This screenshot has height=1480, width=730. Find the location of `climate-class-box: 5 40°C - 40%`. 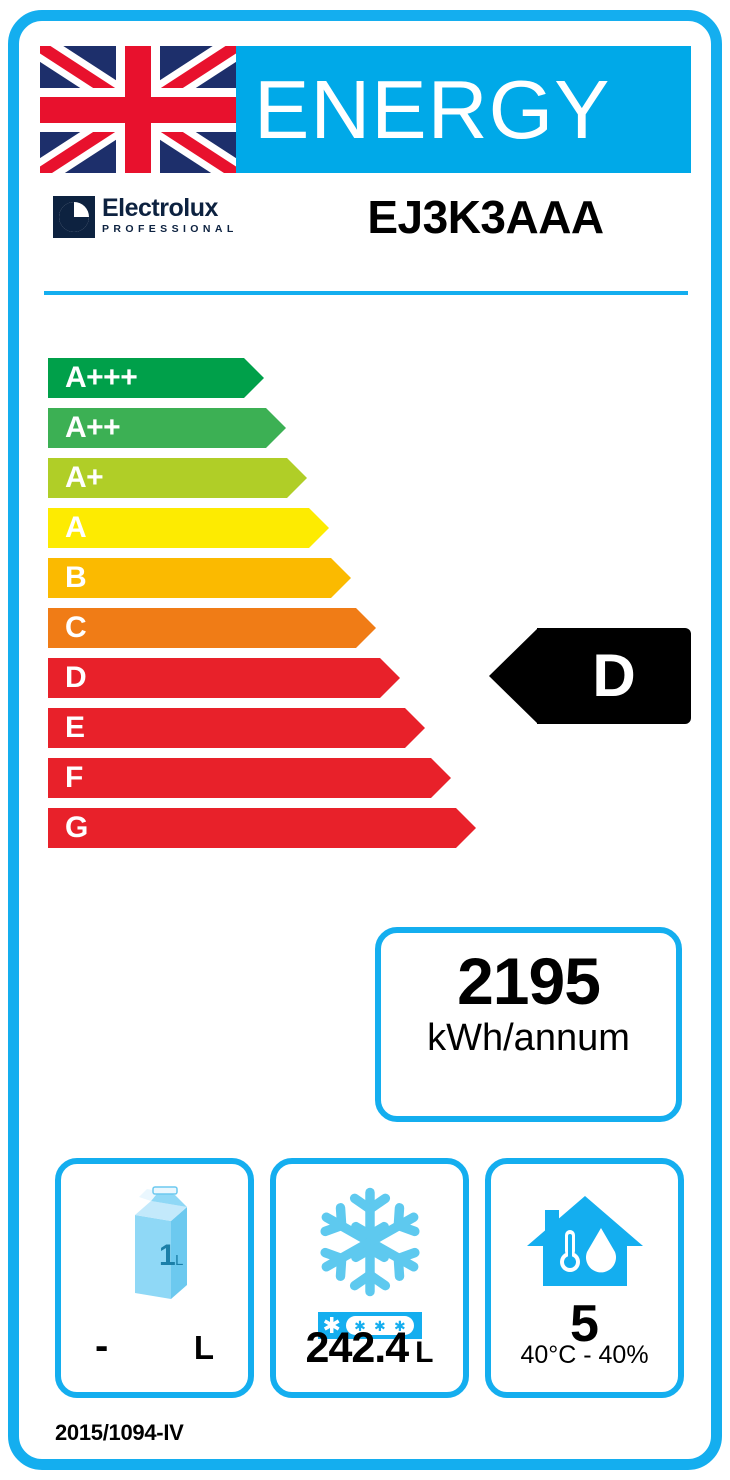

climate-class-box: 5 40°C - 40% is located at coordinates (584, 1278).